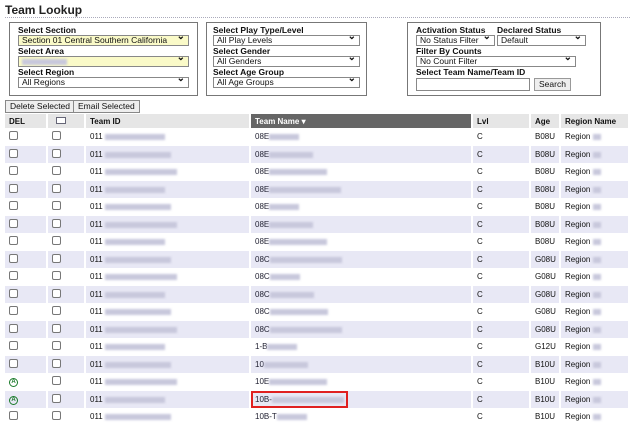 The height and width of the screenshot is (426, 630). What do you see at coordinates (103, 81) in the screenshot?
I see `region-select: All Regions` at bounding box center [103, 81].